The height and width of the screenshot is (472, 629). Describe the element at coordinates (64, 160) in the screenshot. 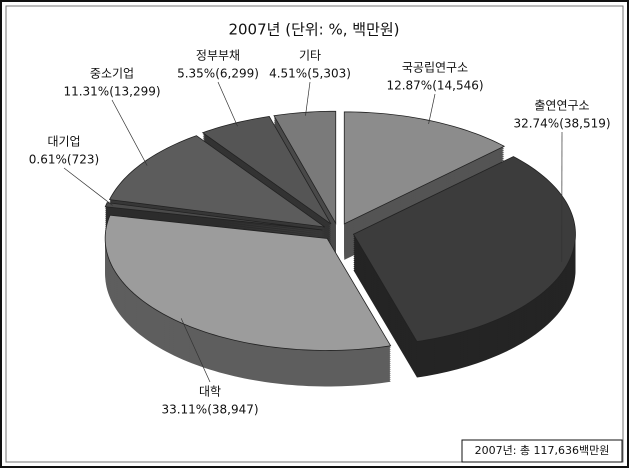

I see `value-label: 0.61%(723)` at that location.